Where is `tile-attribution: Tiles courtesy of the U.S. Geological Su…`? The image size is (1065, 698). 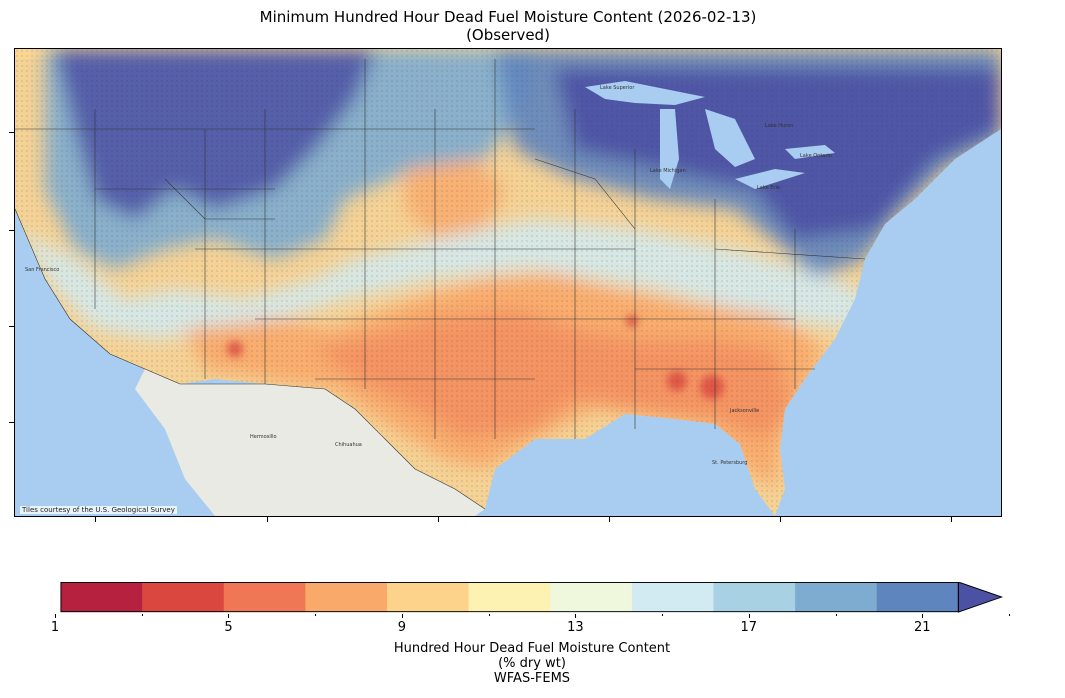
tile-attribution: Tiles courtesy of the U.S. Geological Su… is located at coordinates (98, 510).